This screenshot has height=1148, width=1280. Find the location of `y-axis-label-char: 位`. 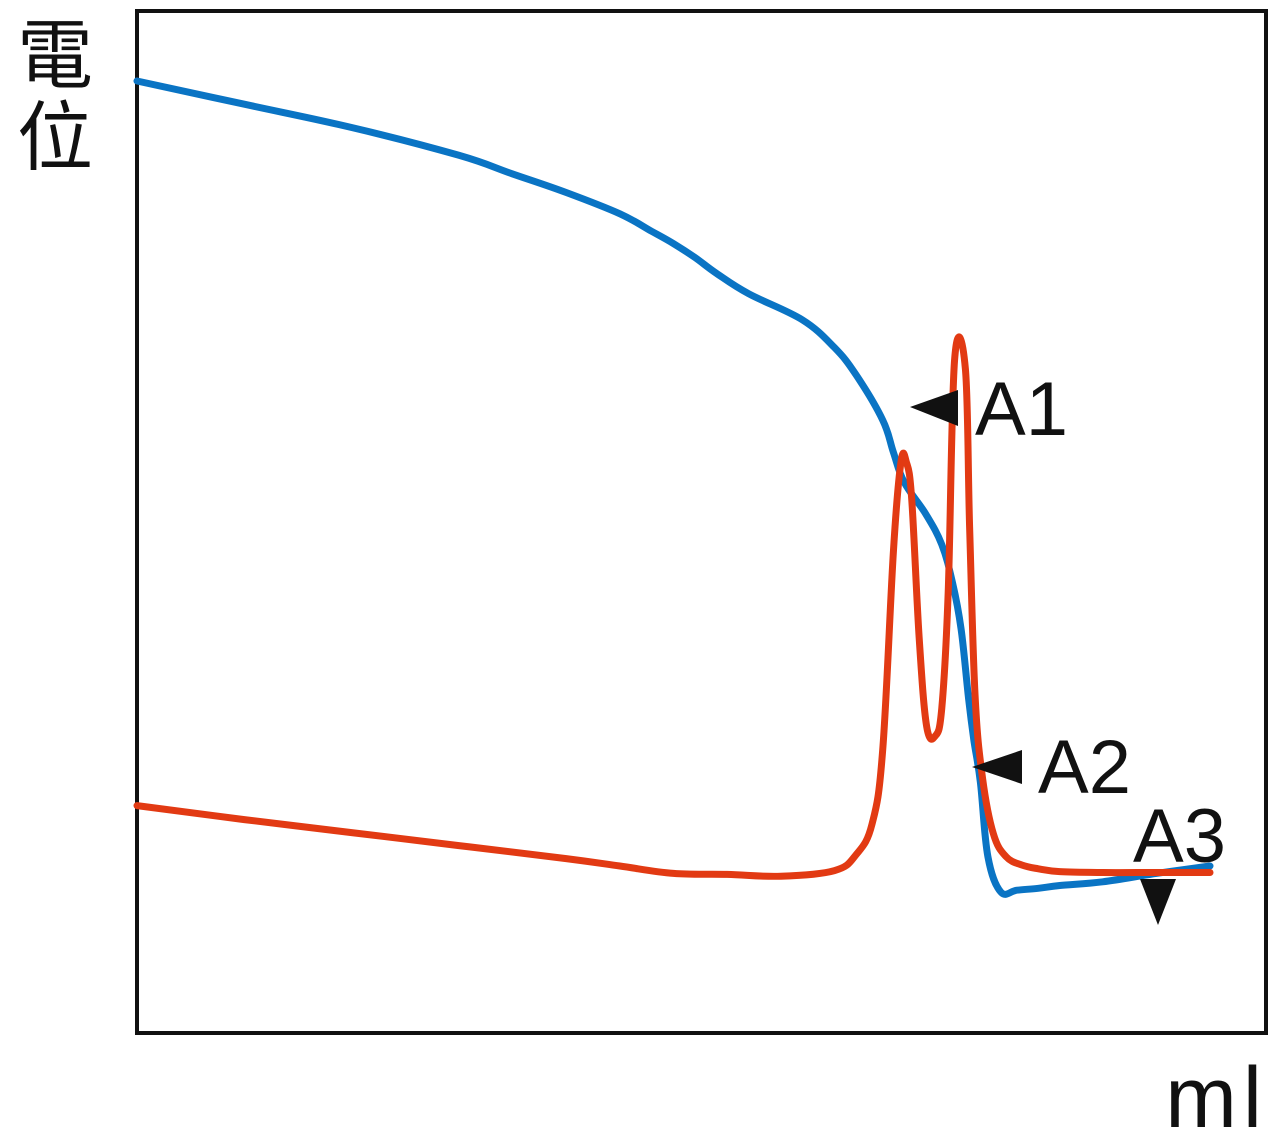

y-axis-label-char: 位 is located at coordinates (55, 137).